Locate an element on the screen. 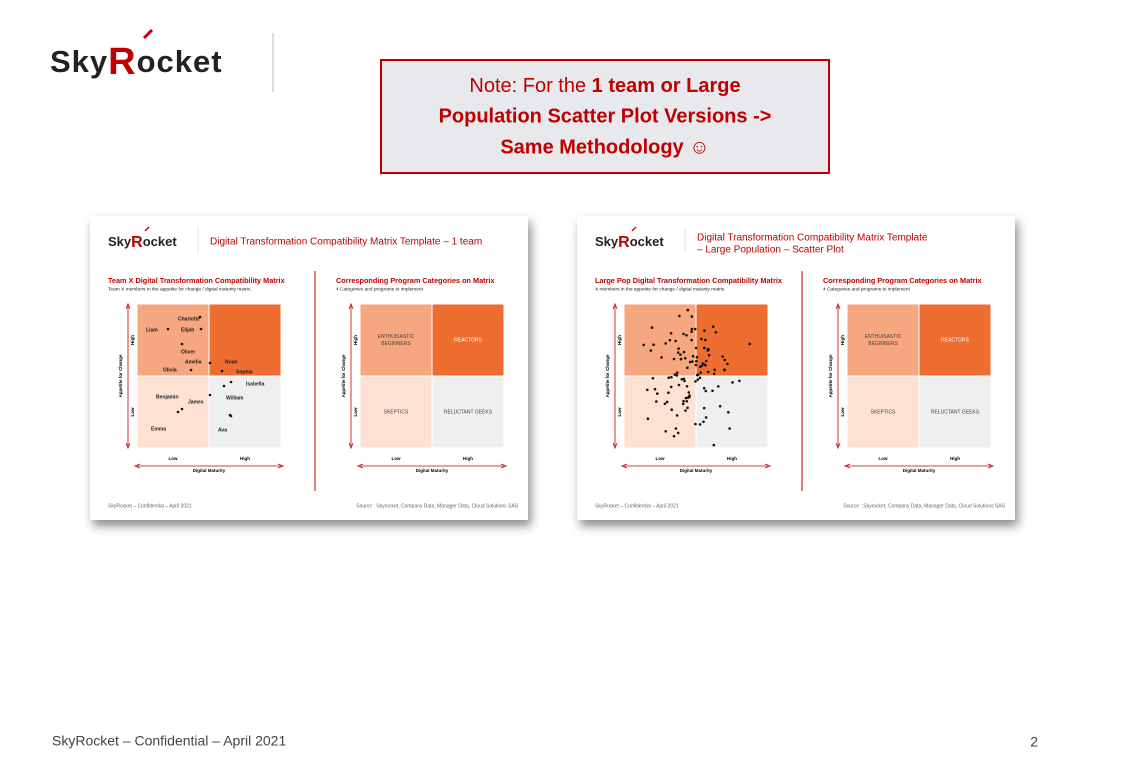 Image resolution: width=1126 pixels, height=778 pixels. quadrant-label: ENTHUISASTIC is located at coordinates (396, 337).